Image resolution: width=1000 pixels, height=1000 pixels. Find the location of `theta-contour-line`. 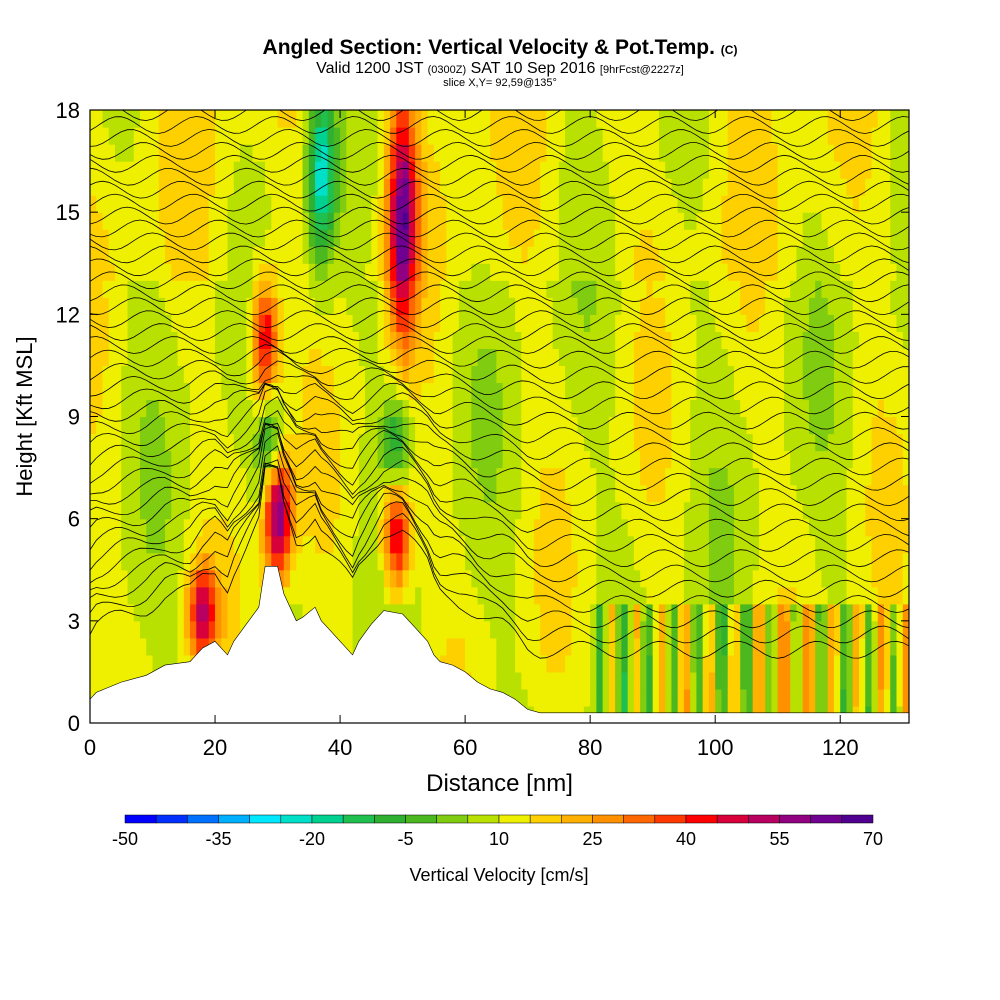

theta-contour-line is located at coordinates (499, 536).